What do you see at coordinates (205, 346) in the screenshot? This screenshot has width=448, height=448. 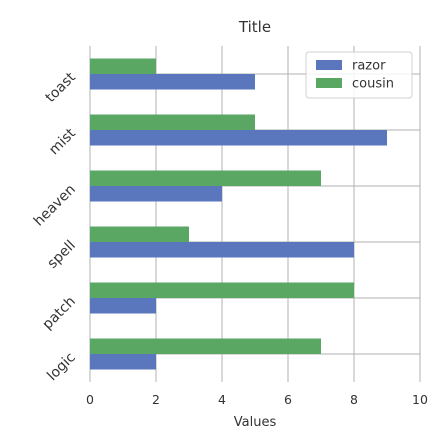 I see `bar-cousin-logic` at bounding box center [205, 346].